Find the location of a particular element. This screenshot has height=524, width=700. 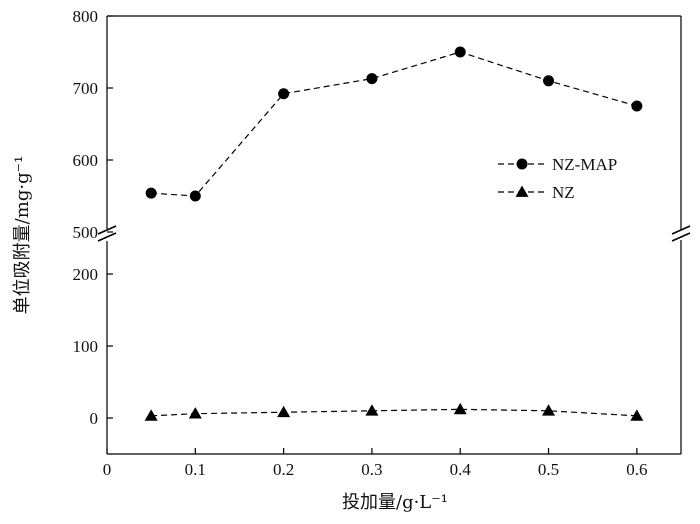

axis-break-gap-right is located at coordinates (681, 235).